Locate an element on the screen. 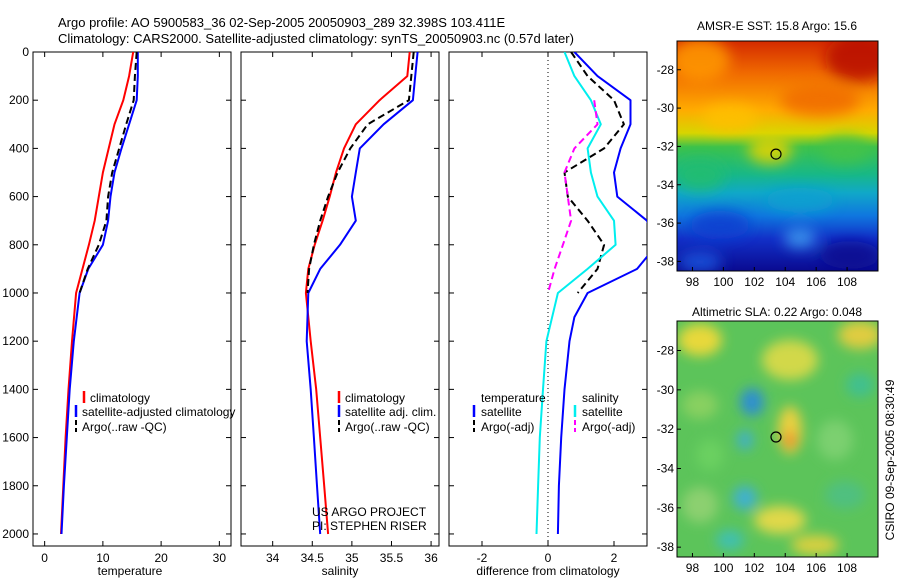 The height and width of the screenshot is (580, 900). temperature-lines is located at coordinates (99, 293).